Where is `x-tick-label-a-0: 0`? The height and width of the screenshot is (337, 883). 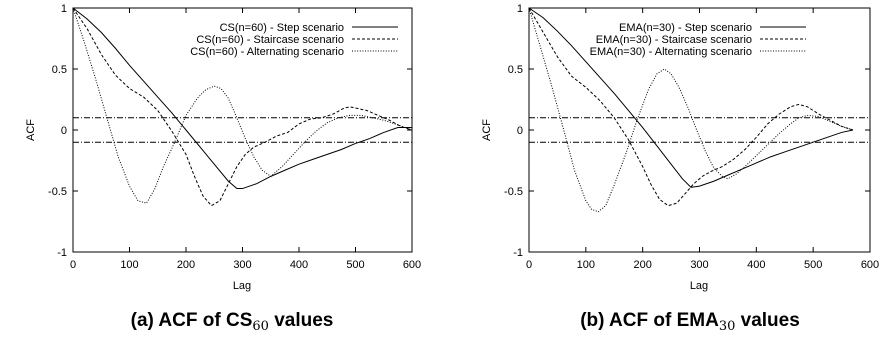 x-tick-label-a-0: 0 is located at coordinates (73, 265).